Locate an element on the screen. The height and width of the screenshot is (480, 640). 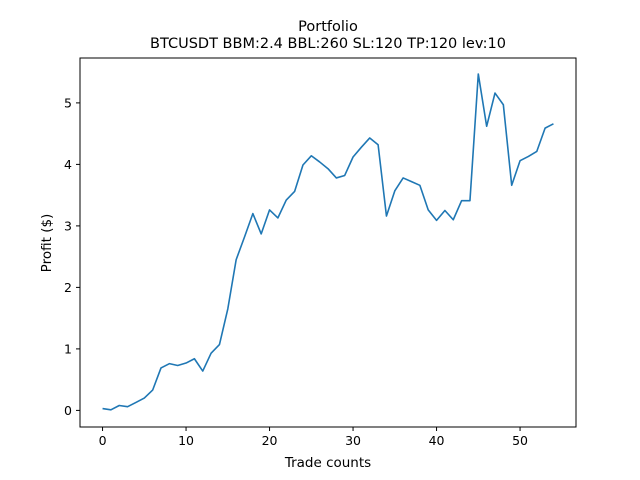
x-tick-label: 50 is located at coordinates (520, 440).